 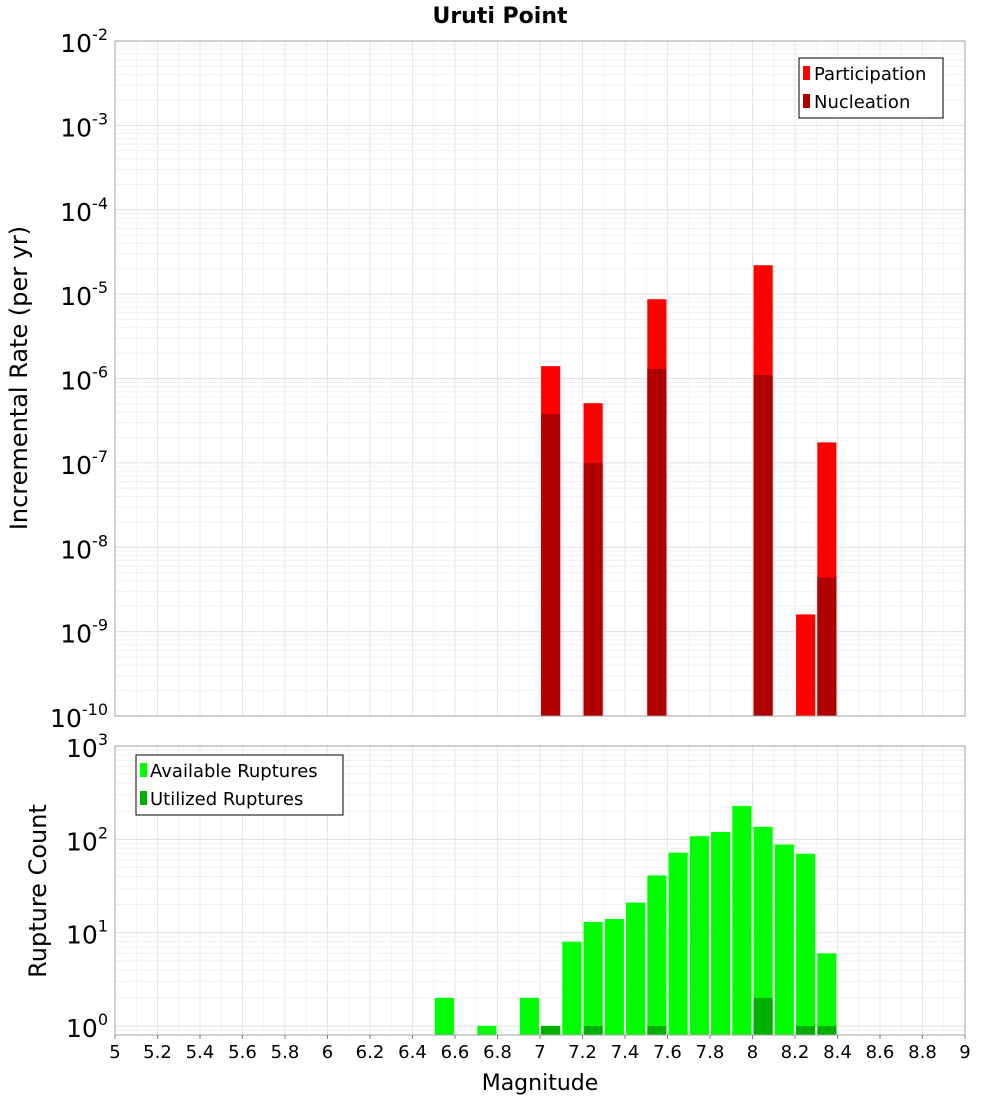 I want to click on rupture-legend: Available Ruptures Utilized Ruptures, so click(x=239, y=785).